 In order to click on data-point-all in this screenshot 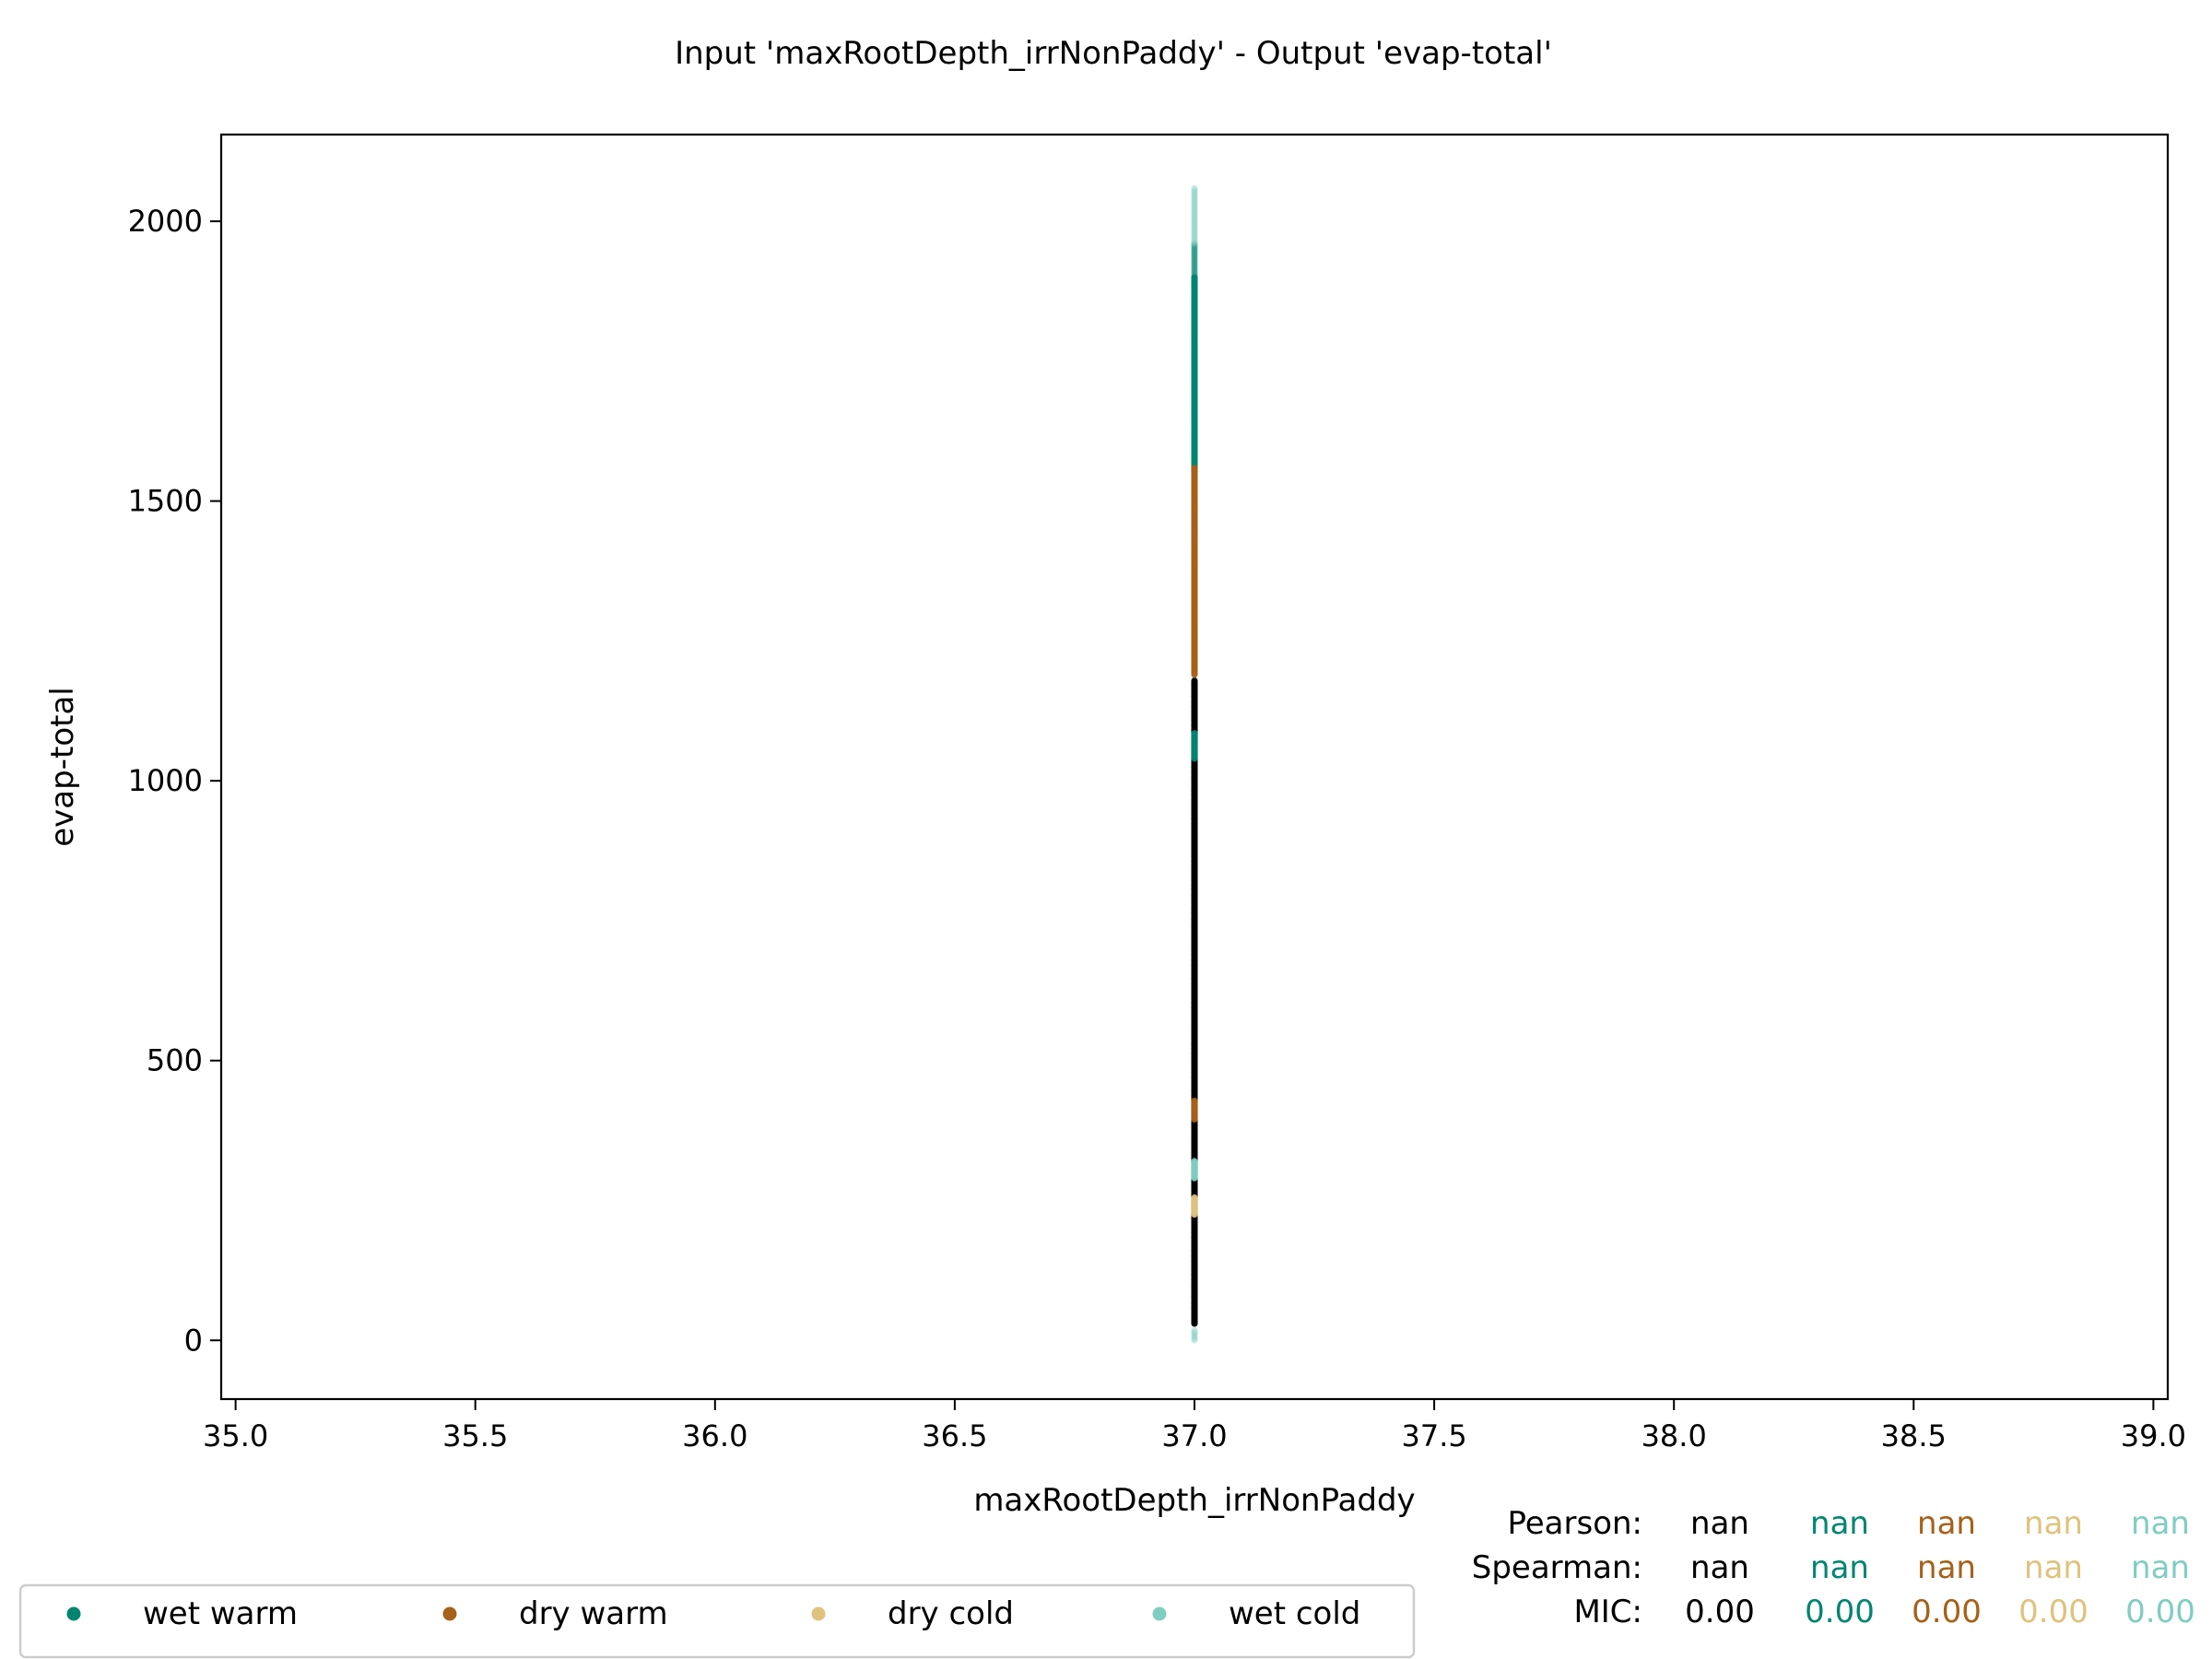, I will do `click(1194, 681)`.